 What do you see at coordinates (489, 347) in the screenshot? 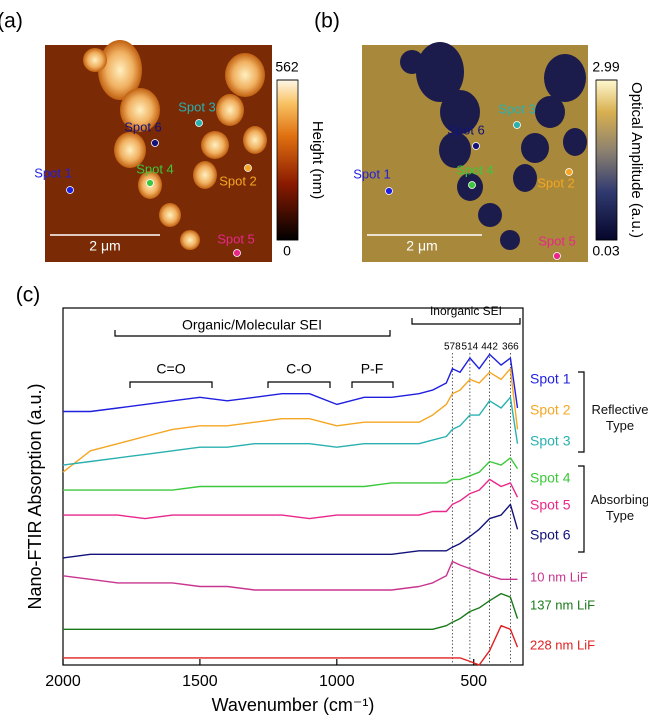
I see `peak-label: 442` at bounding box center [489, 347].